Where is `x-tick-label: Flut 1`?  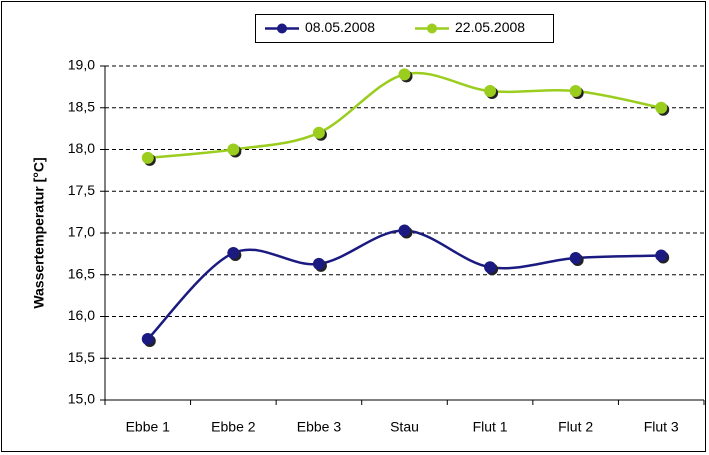
x-tick-label: Flut 1 is located at coordinates (490, 427).